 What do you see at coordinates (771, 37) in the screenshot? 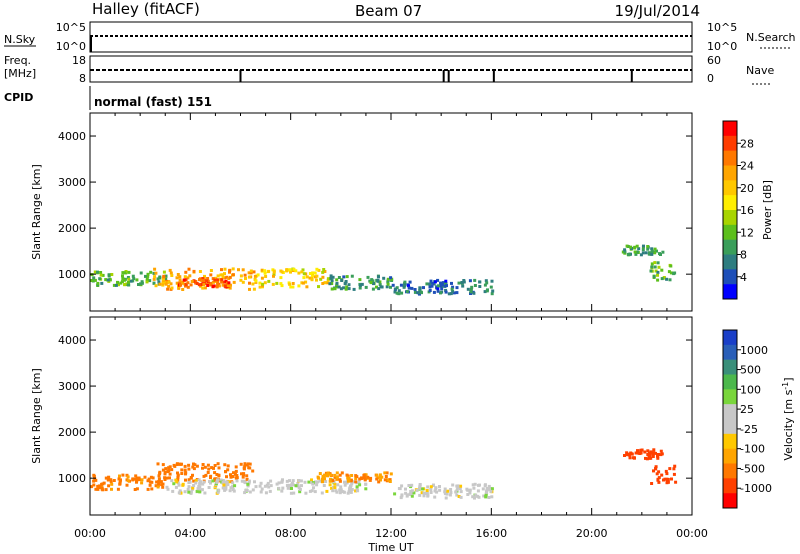
I see `nsearch-label: N.Search` at bounding box center [771, 37].